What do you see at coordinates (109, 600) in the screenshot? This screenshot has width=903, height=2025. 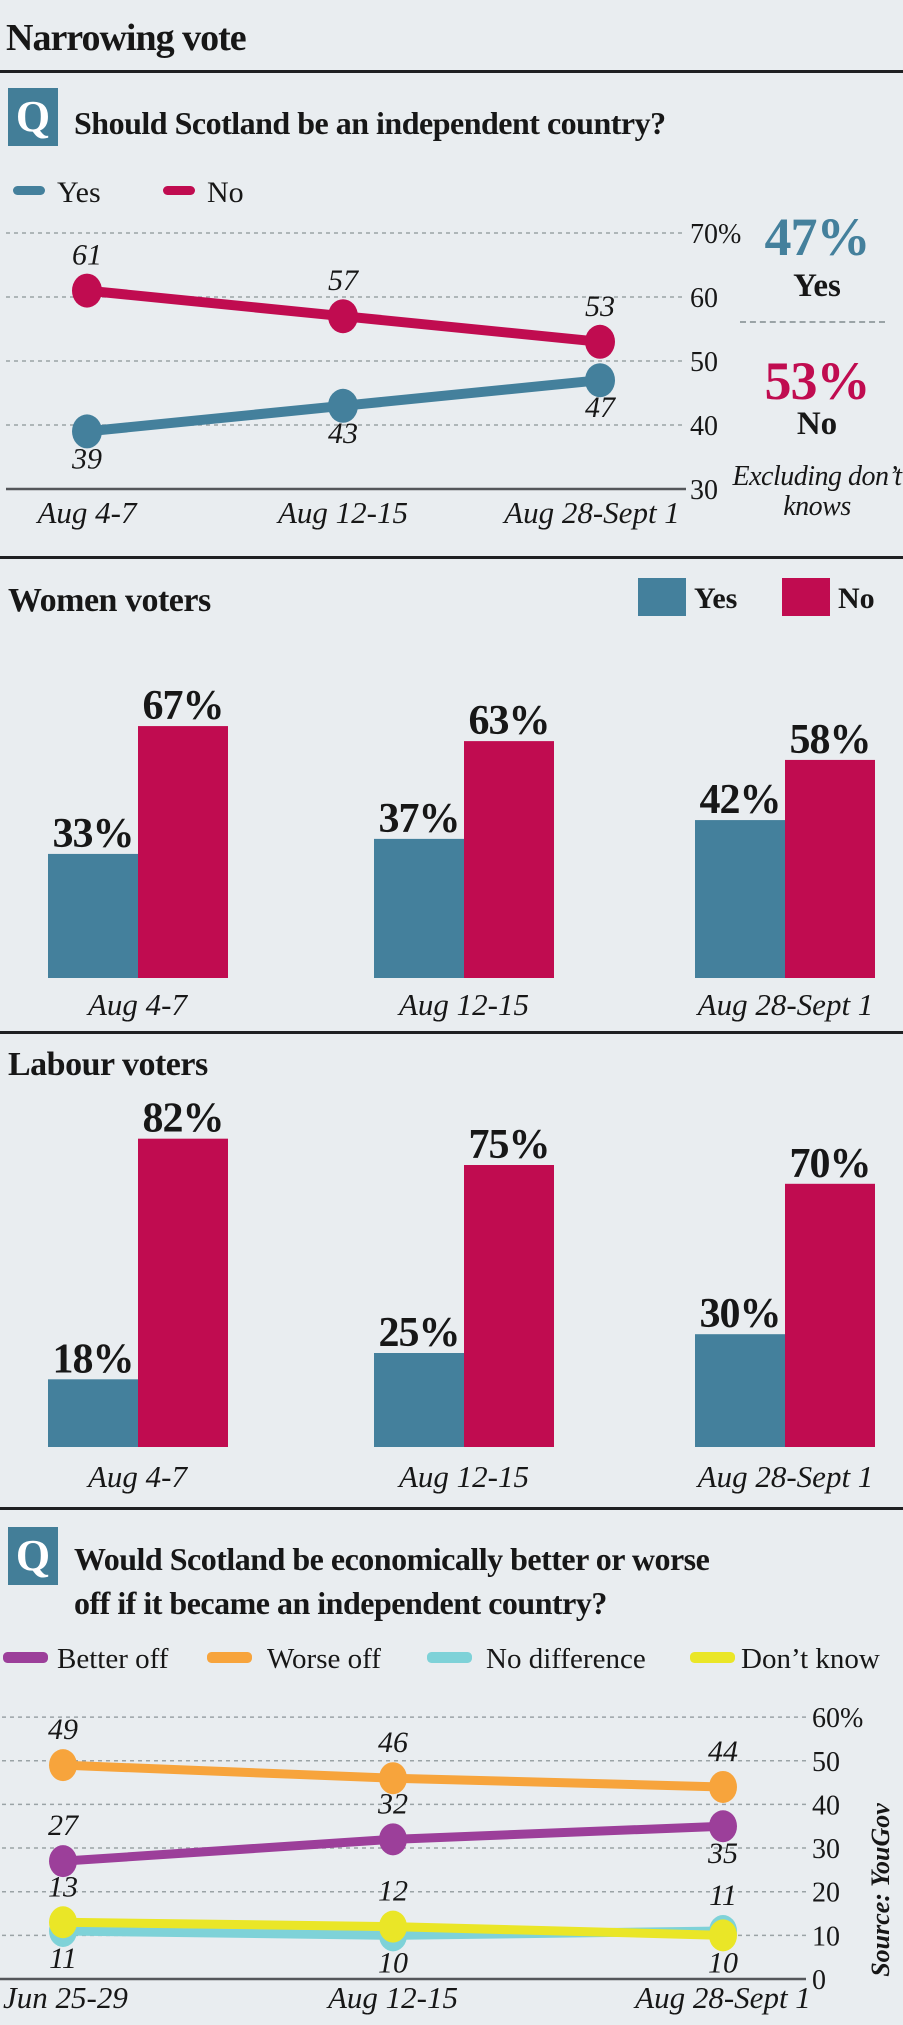 I see `women-heading: Women voters` at bounding box center [109, 600].